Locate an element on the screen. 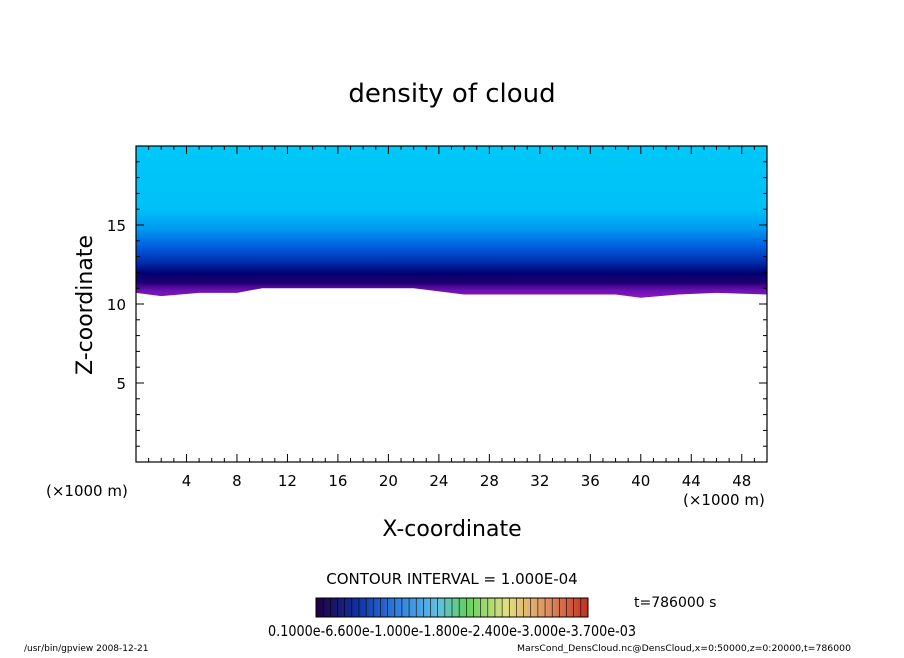  x-axis-label: X-coordinate is located at coordinates (451, 529).